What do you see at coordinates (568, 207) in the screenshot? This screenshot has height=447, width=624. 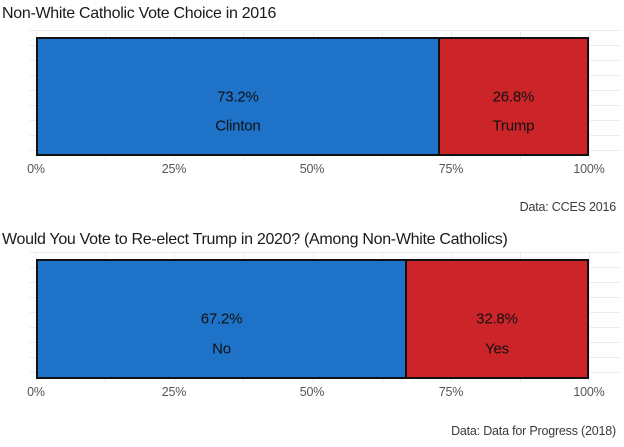 I see `data-source-caption: Data: CCES 2016` at bounding box center [568, 207].